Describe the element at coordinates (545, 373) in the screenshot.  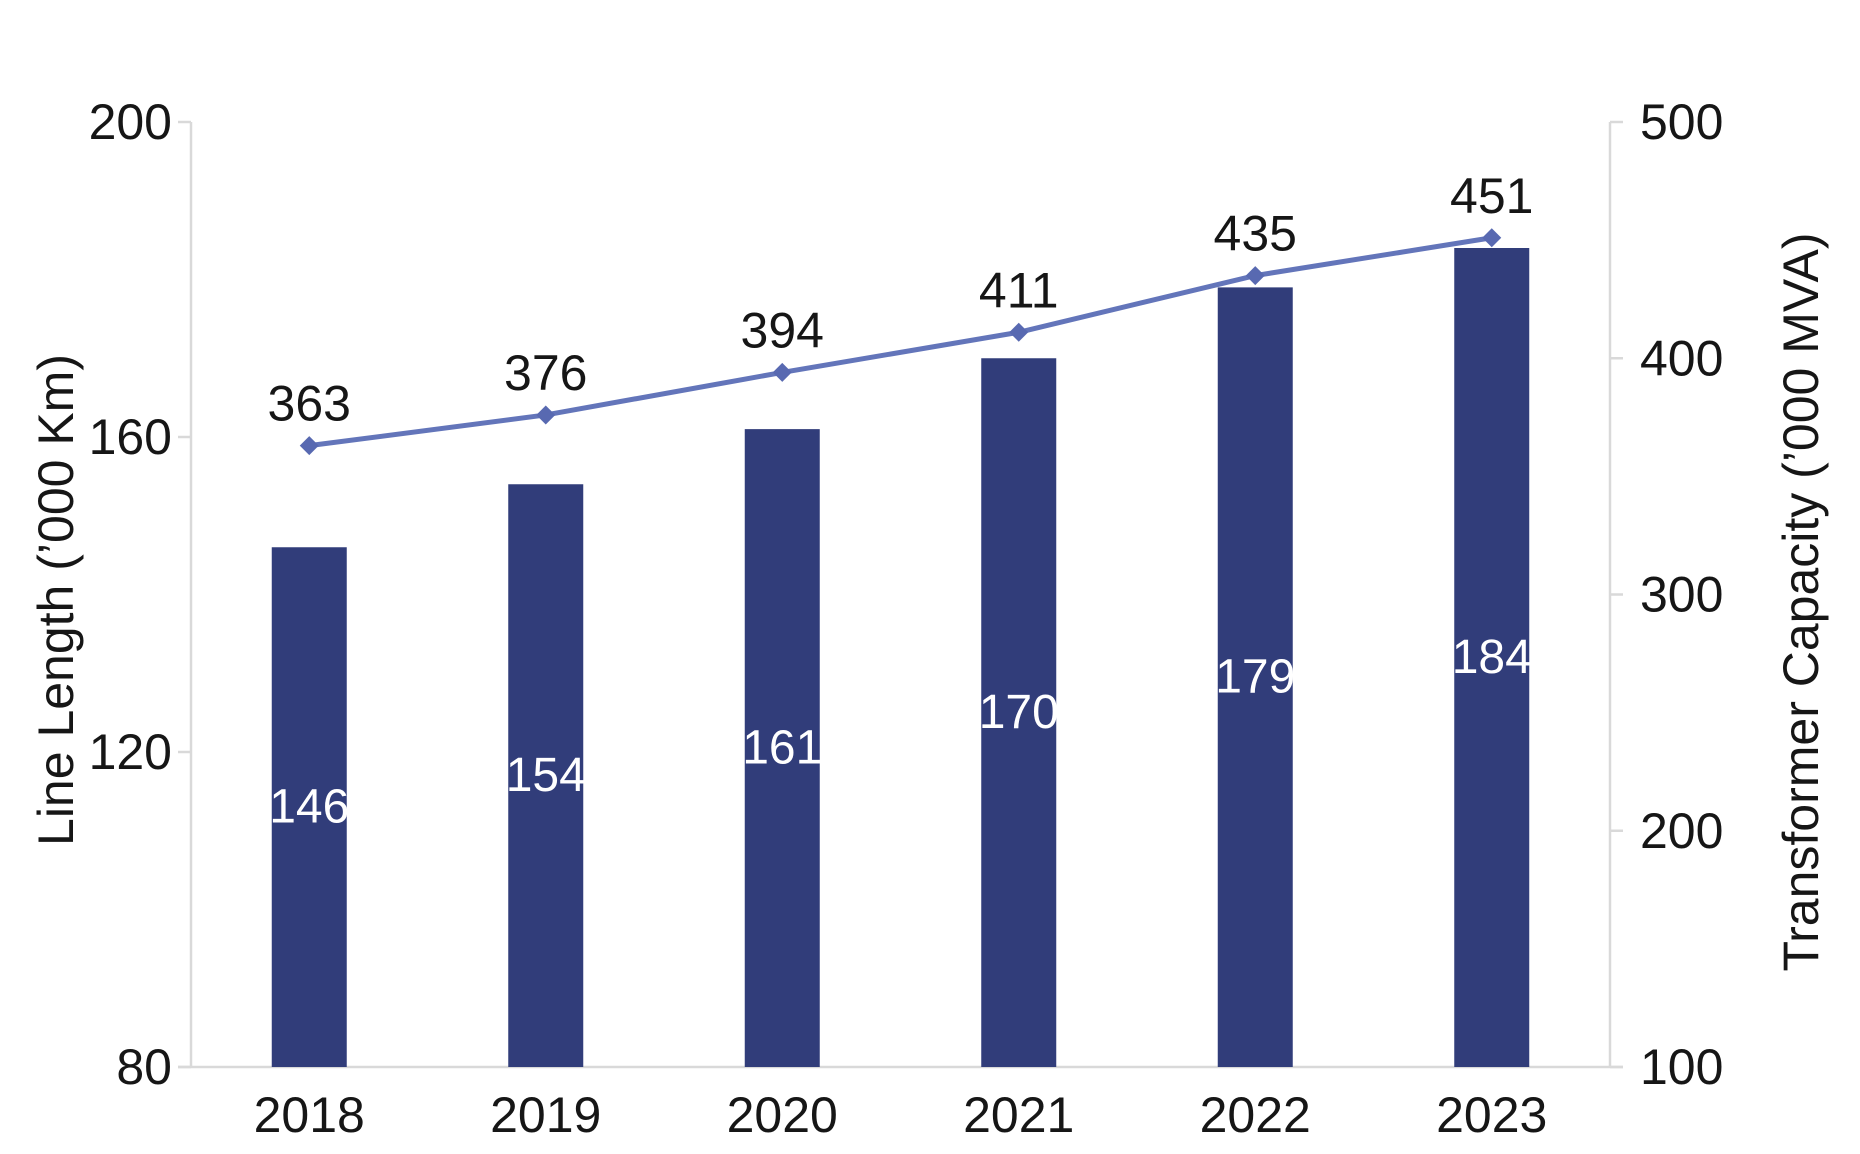
I see `line-data-label: 376` at that location.